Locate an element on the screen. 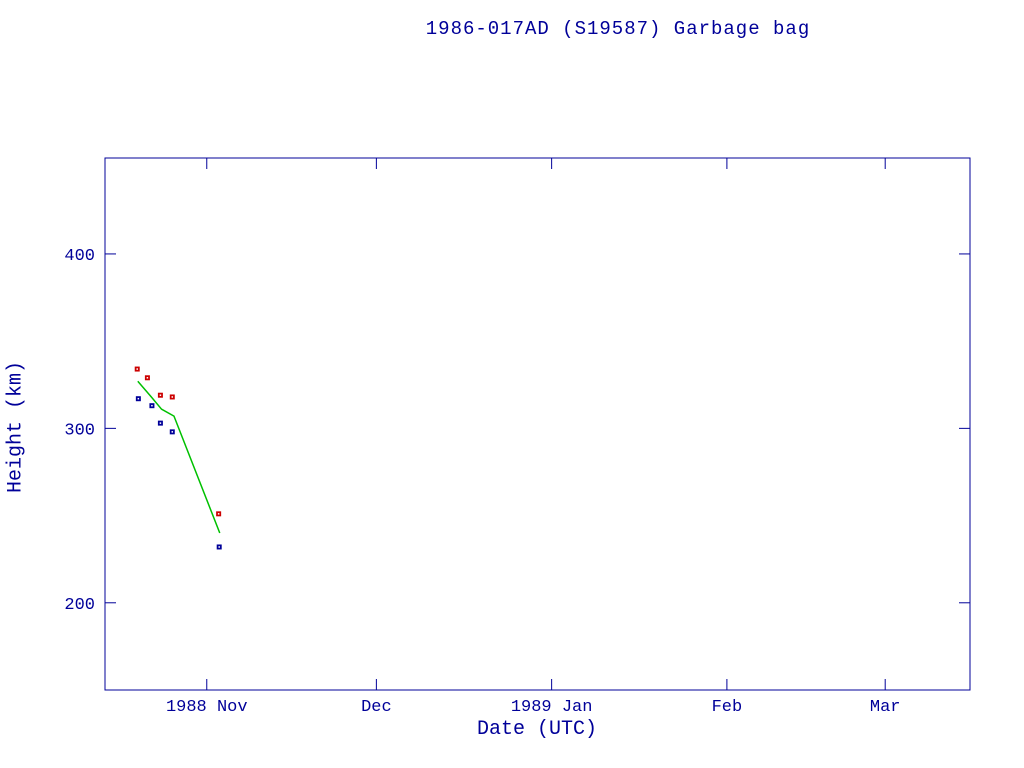 This screenshot has height=768, width=1024. y-tick-label: 200 is located at coordinates (79, 605).